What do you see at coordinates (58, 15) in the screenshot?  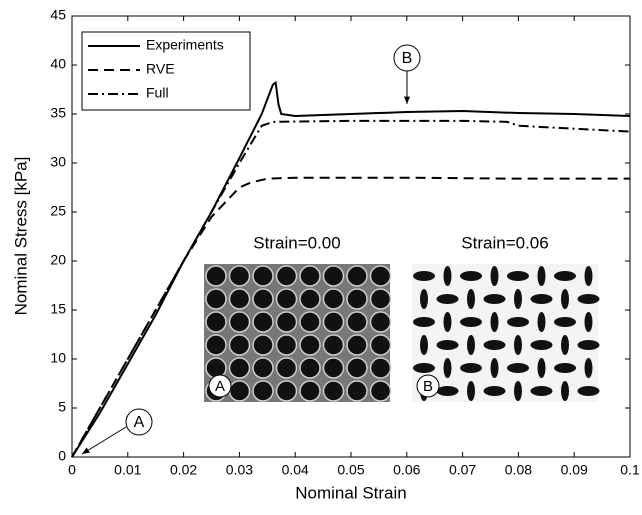 I see `y-tick-label: 45` at bounding box center [58, 15].